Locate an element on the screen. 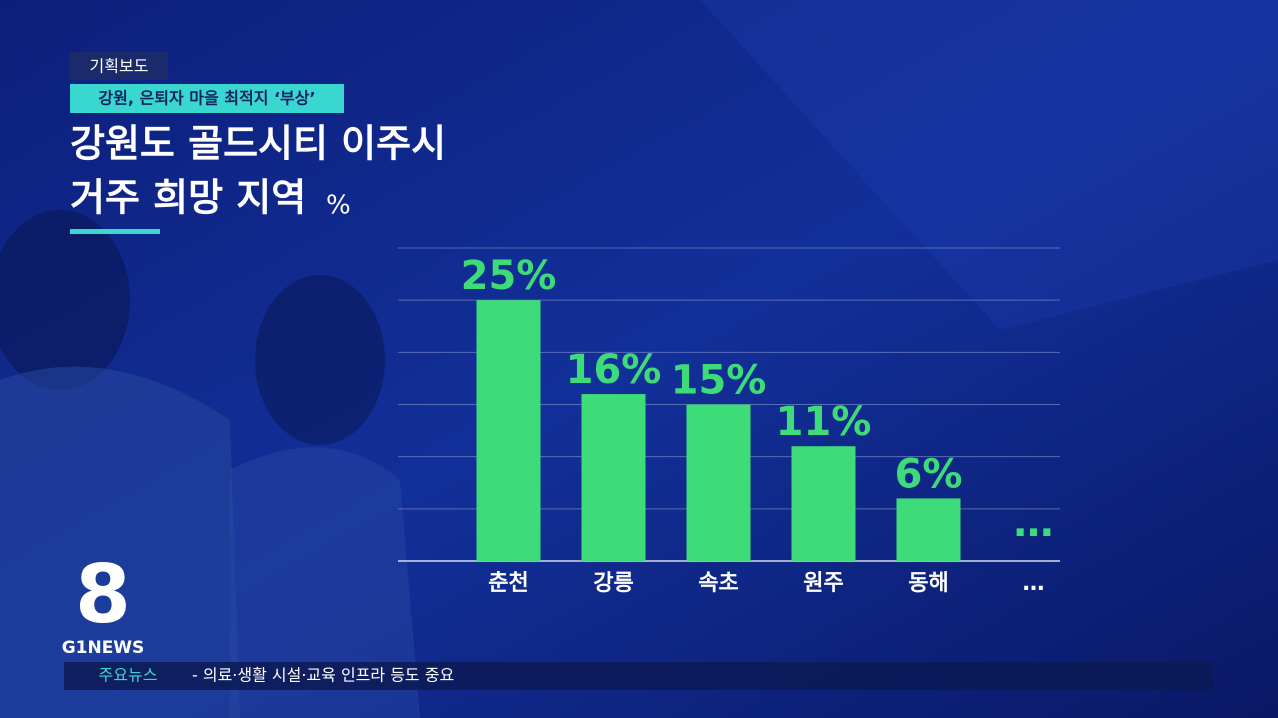 The height and width of the screenshot is (718, 1278). value-label: 16% is located at coordinates (614, 370).